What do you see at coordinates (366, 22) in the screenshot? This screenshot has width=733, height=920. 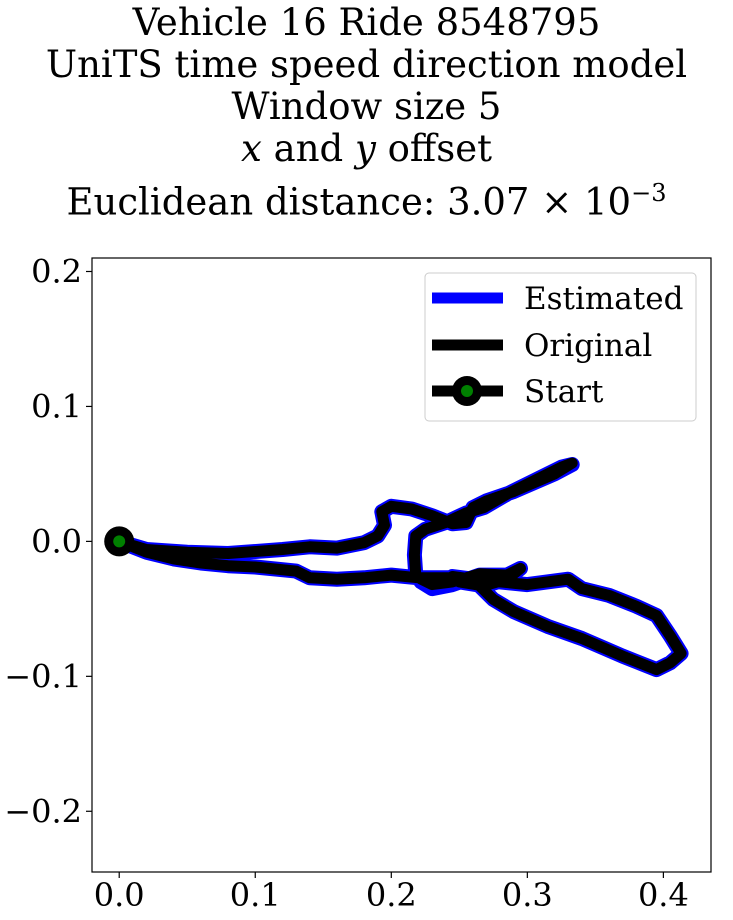 I see `title-line-1: Vehicle 16 Ride 8548795` at bounding box center [366, 22].